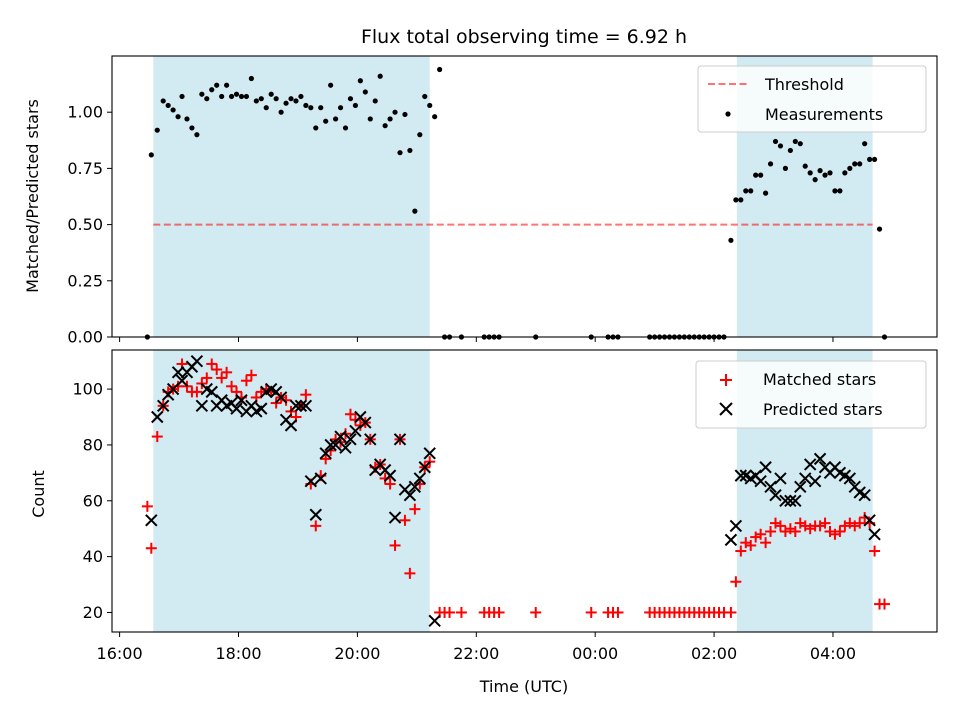 This screenshot has height=720, width=960. What do you see at coordinates (726, 380) in the screenshot?
I see `legend-matched-swatch` at bounding box center [726, 380].